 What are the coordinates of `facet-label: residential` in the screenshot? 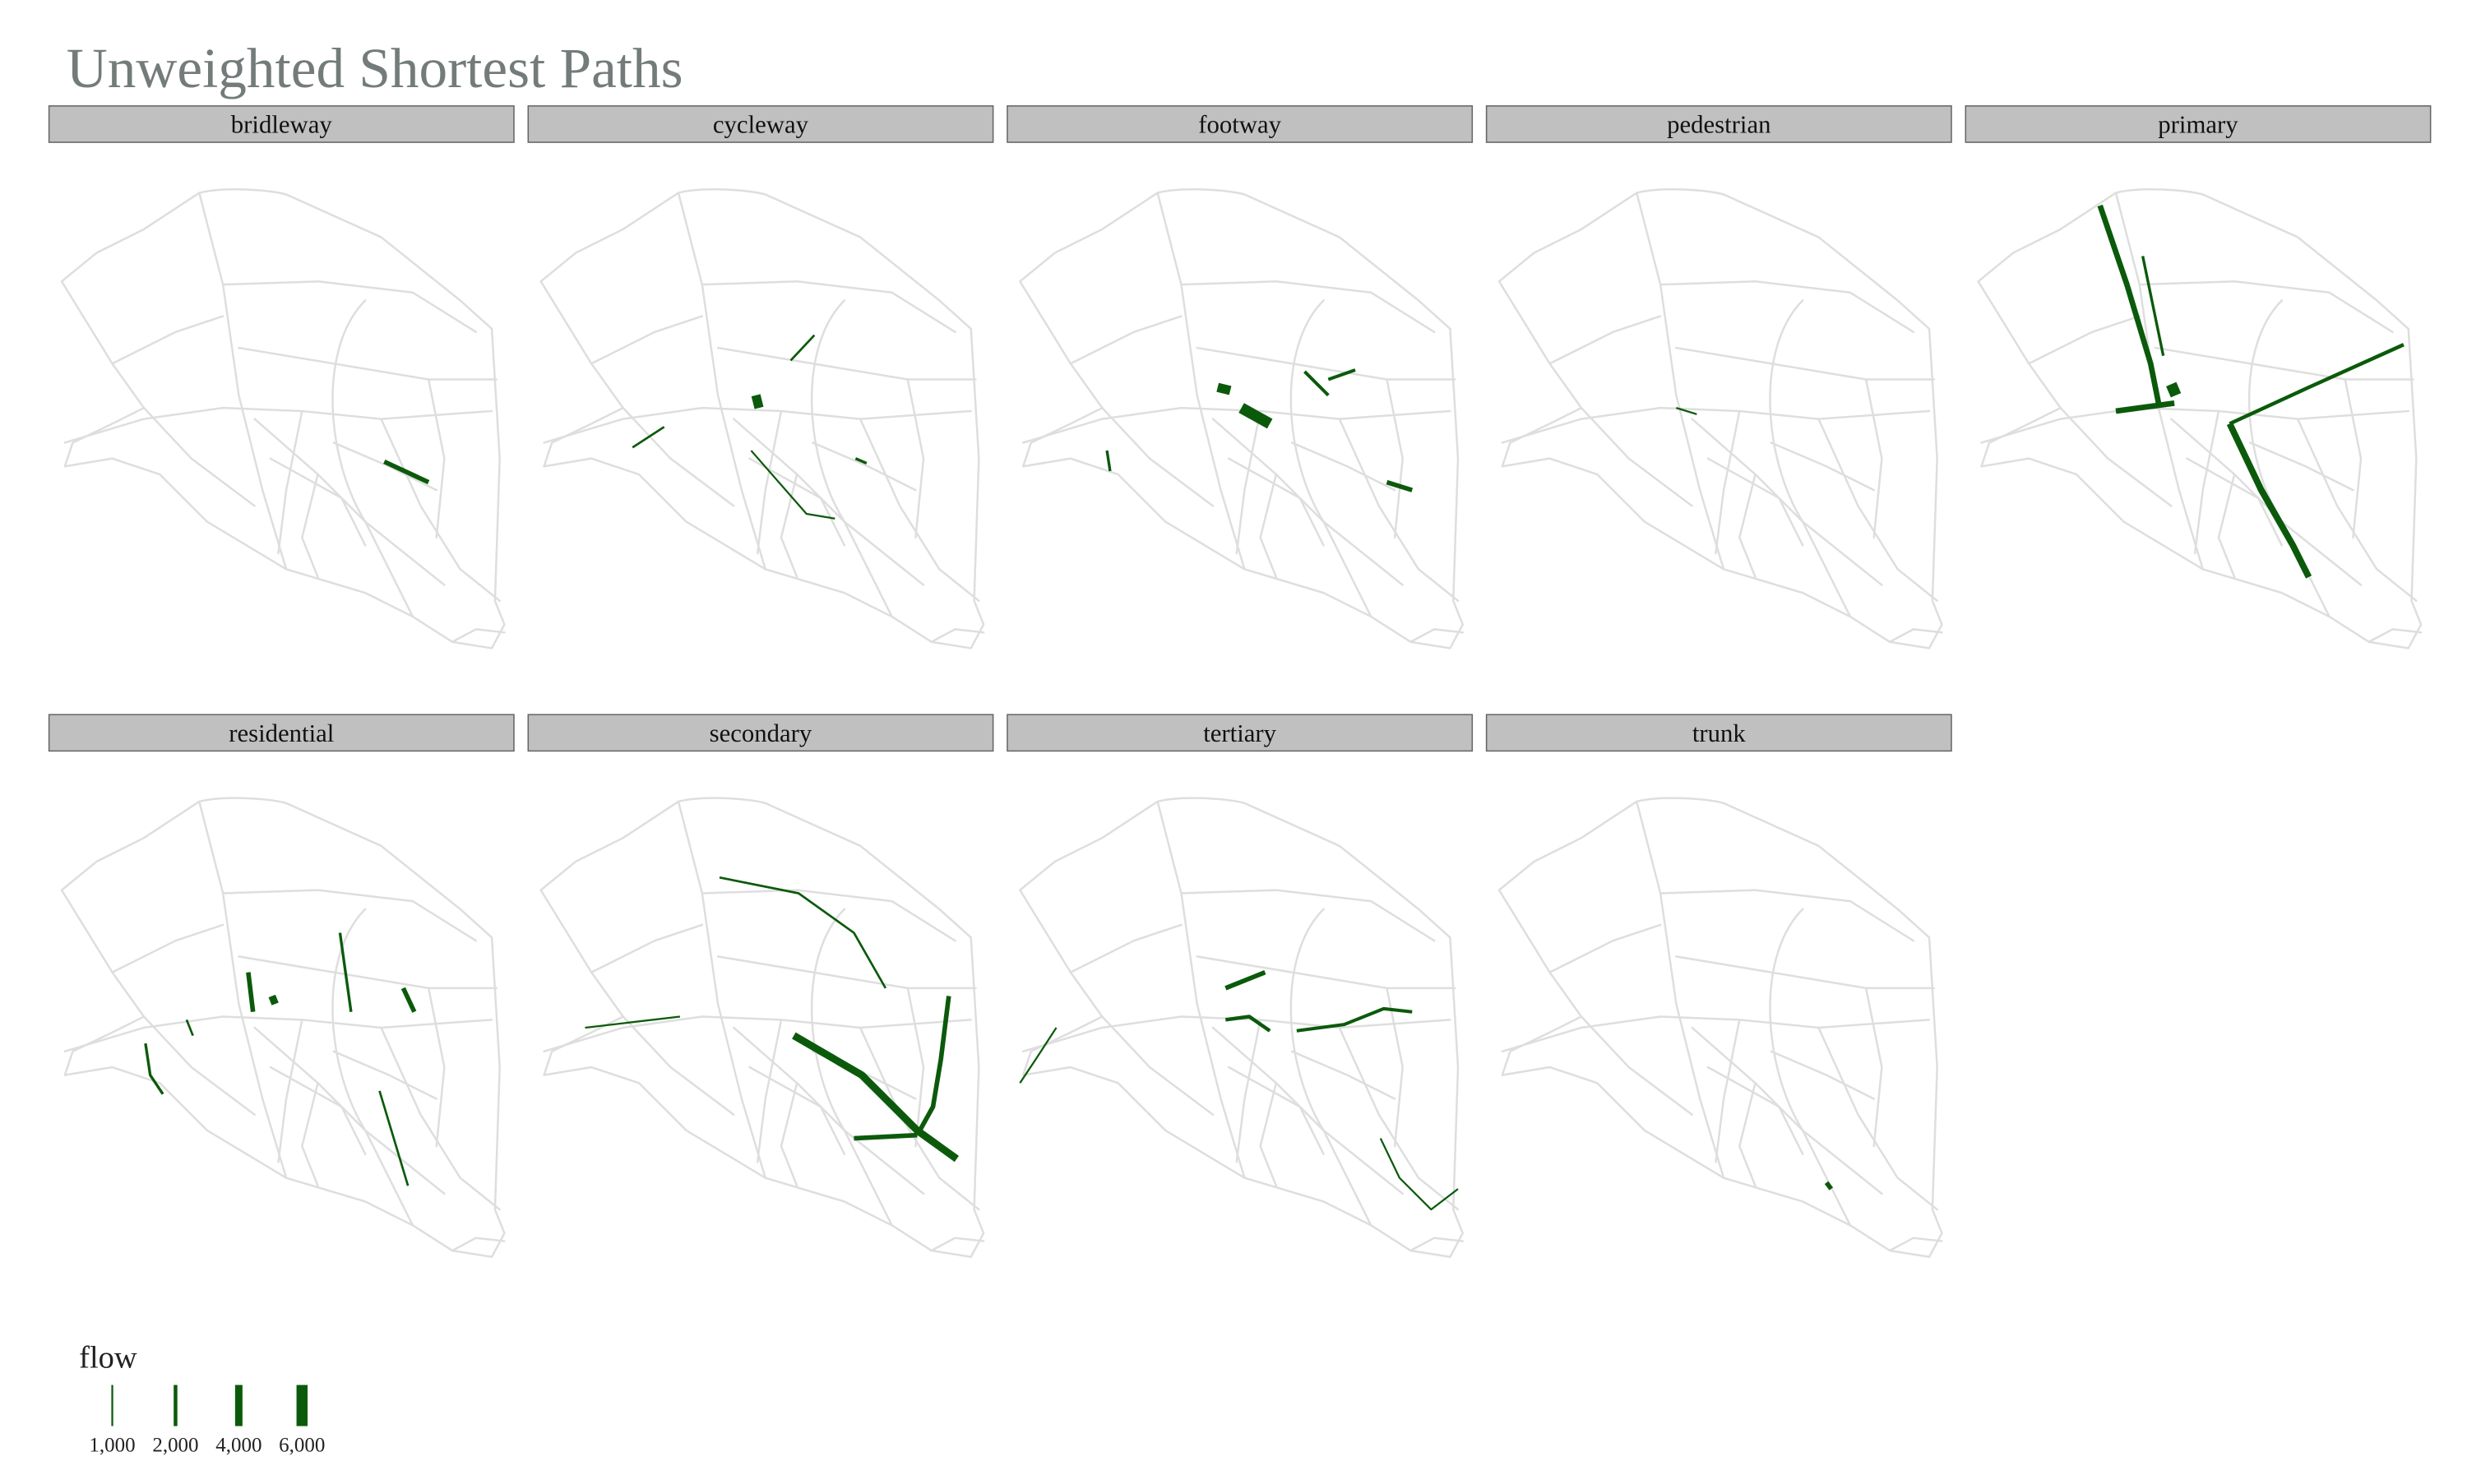 It's located at (282, 733).